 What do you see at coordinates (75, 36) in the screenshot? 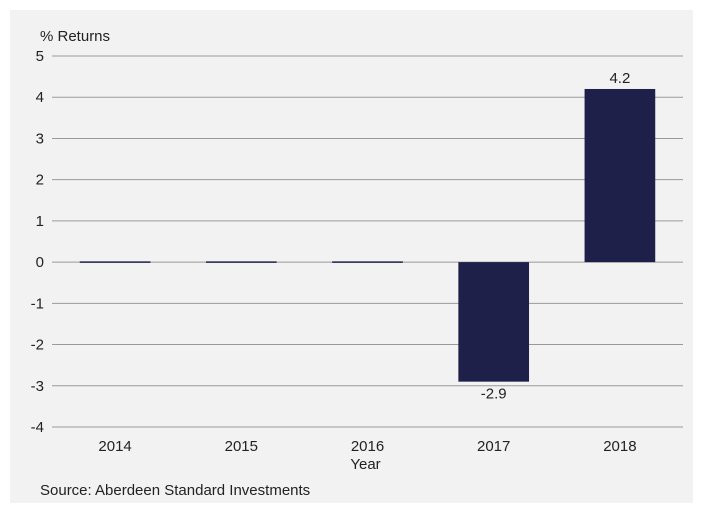
I see `y-axis-title: % Returns` at bounding box center [75, 36].